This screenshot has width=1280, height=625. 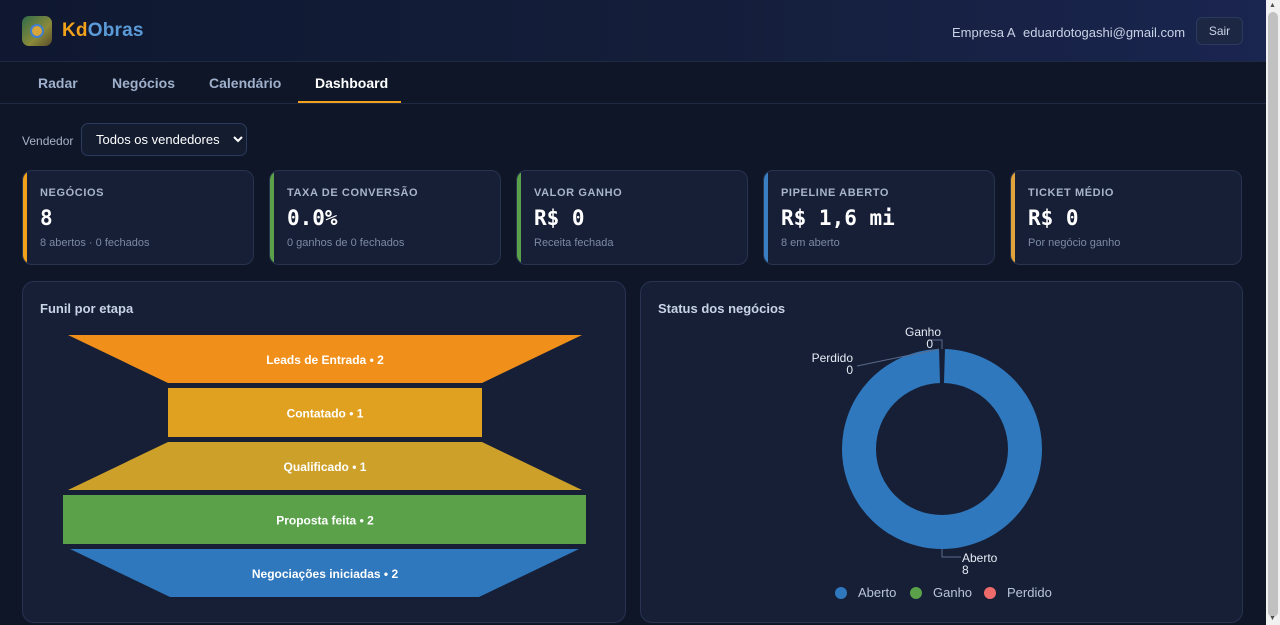 I want to click on logout-button: Sair, so click(x=1219, y=31).